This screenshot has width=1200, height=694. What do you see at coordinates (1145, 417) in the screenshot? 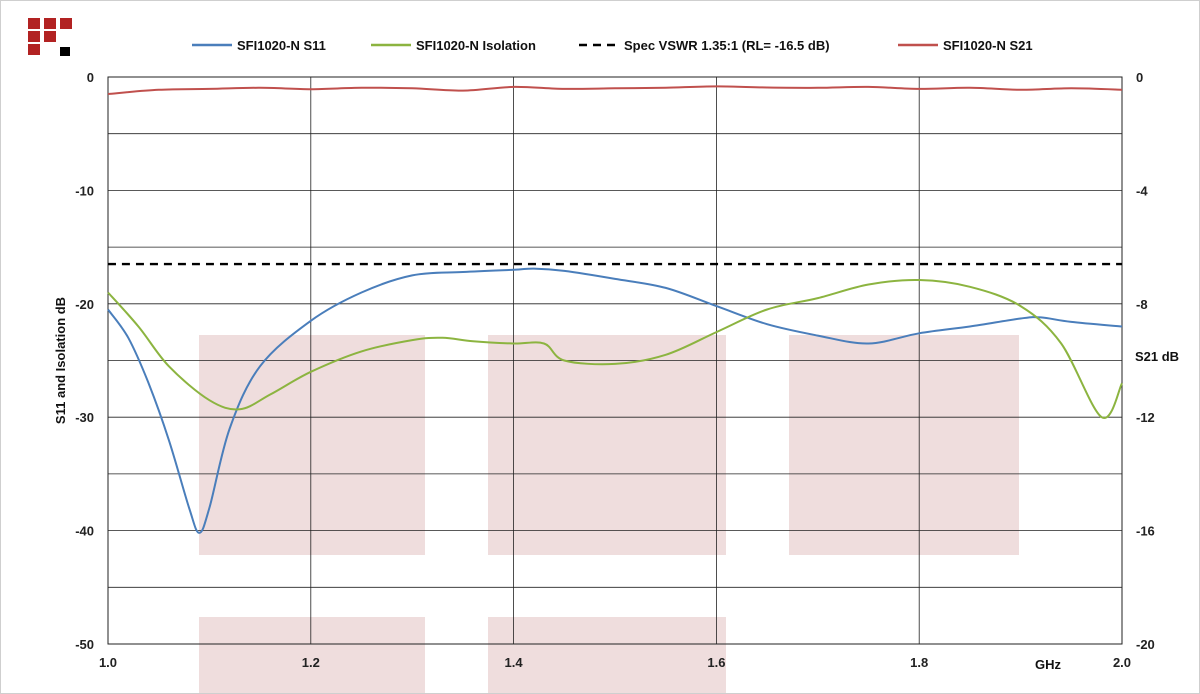
I see `y-right-tick-label: -12` at bounding box center [1145, 417].